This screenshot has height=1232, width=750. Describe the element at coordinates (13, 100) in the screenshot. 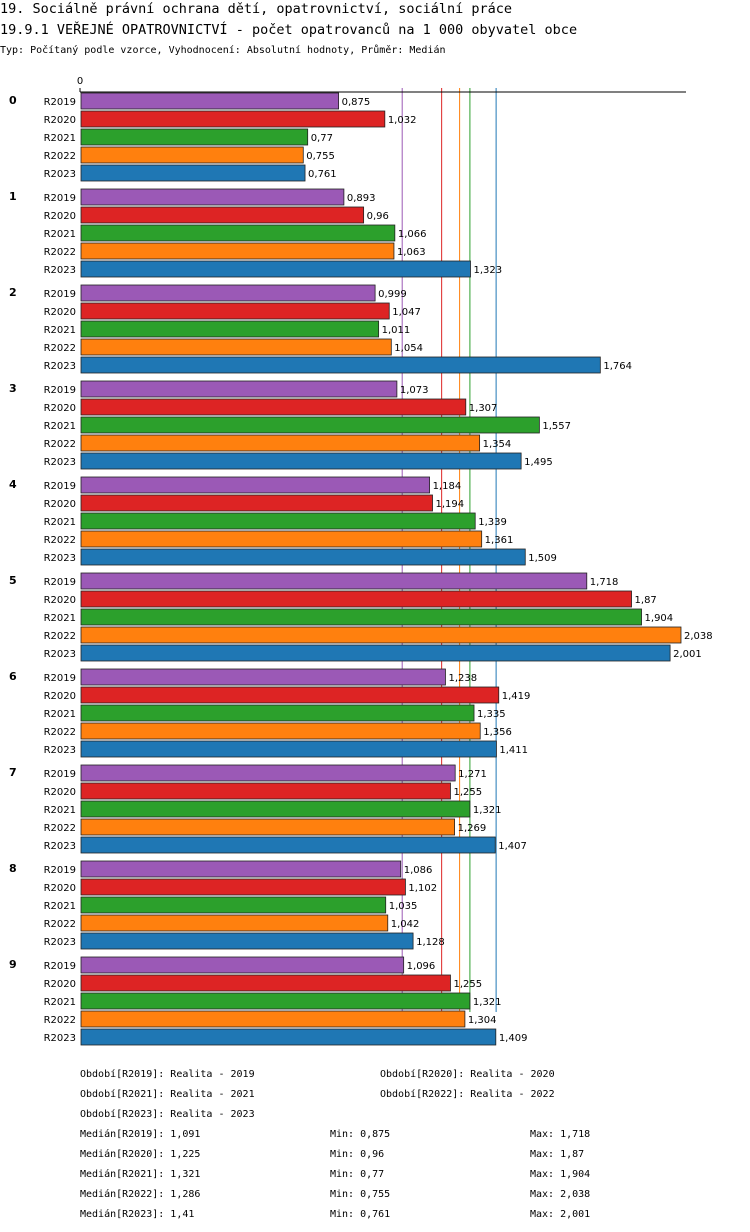

I see `category-label: 0` at that location.